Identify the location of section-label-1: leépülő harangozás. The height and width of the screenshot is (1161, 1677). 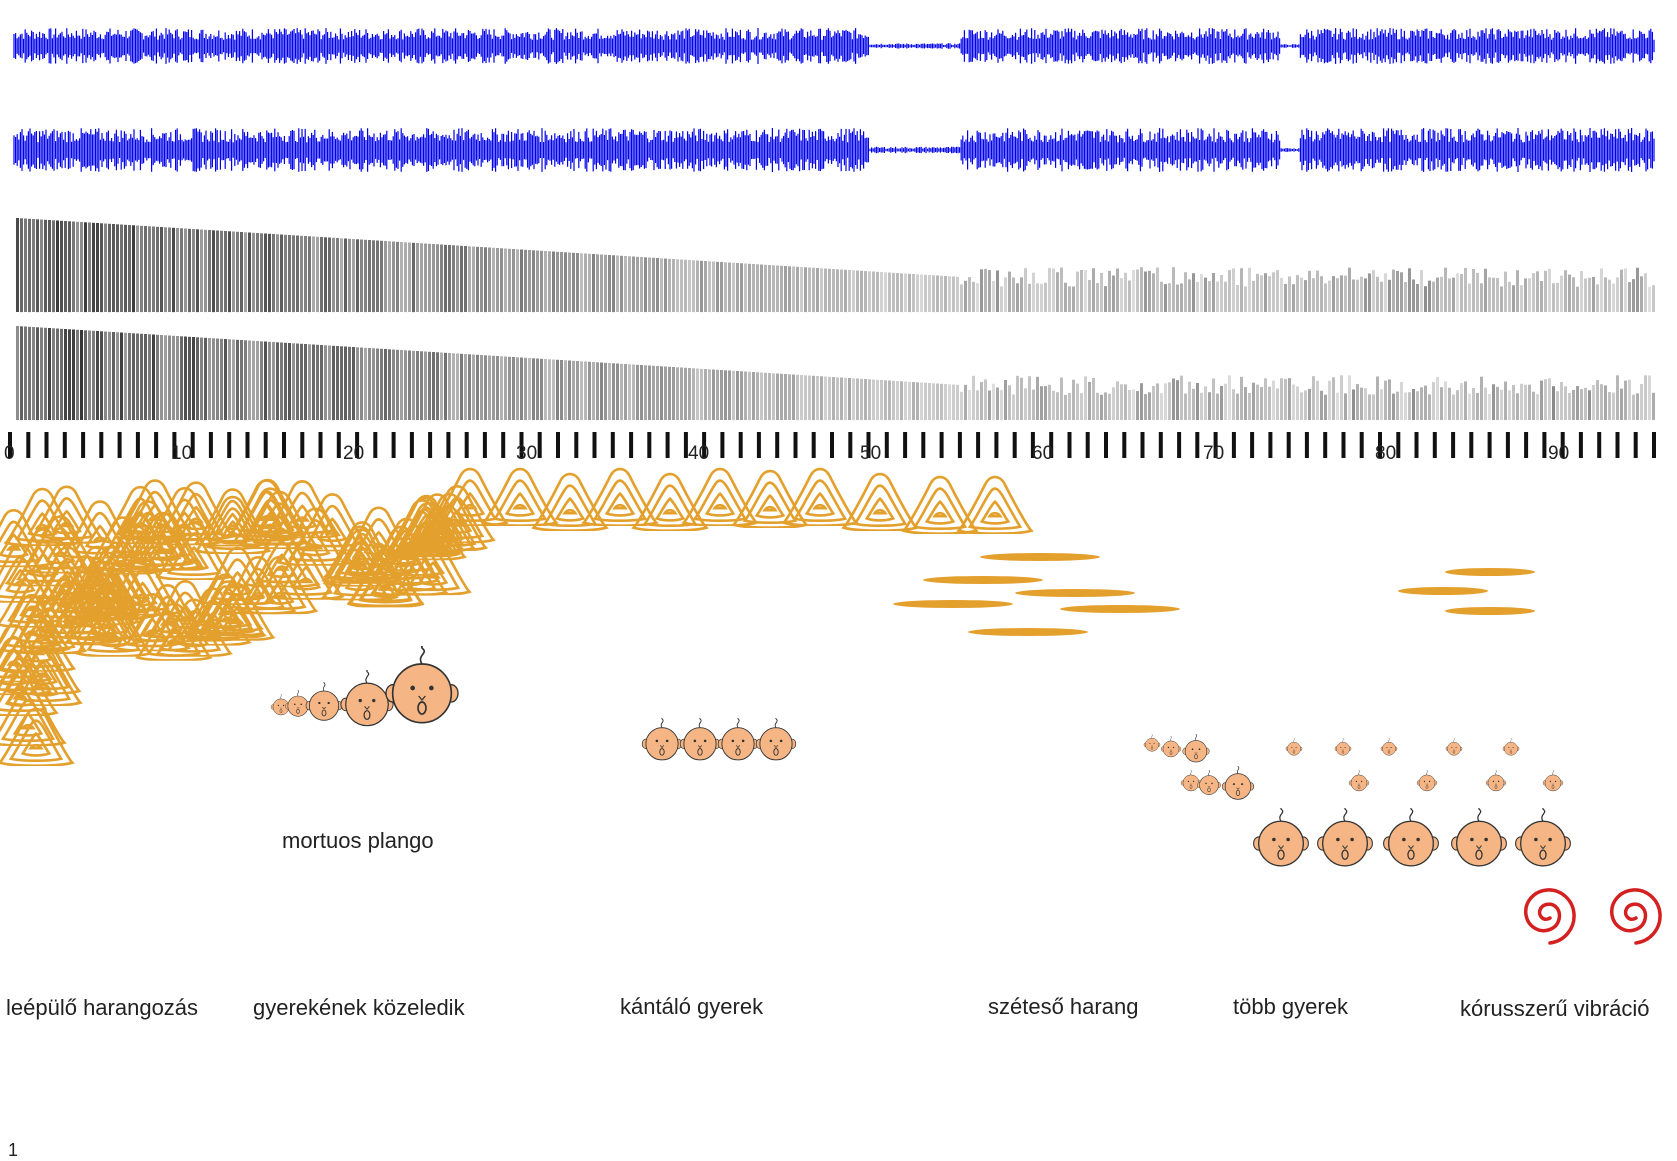
(102, 1007).